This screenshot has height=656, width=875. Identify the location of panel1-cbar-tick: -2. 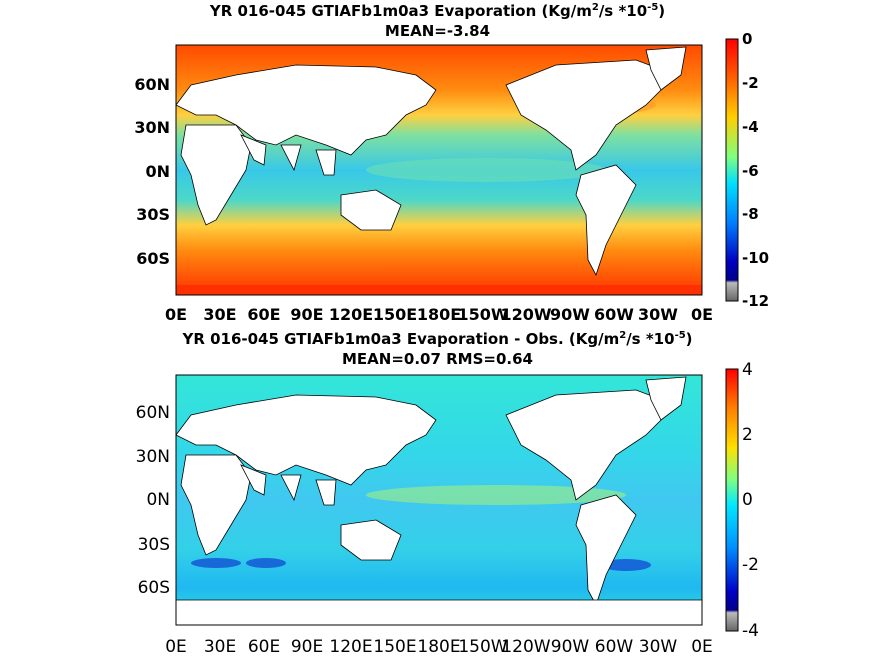
(750, 83).